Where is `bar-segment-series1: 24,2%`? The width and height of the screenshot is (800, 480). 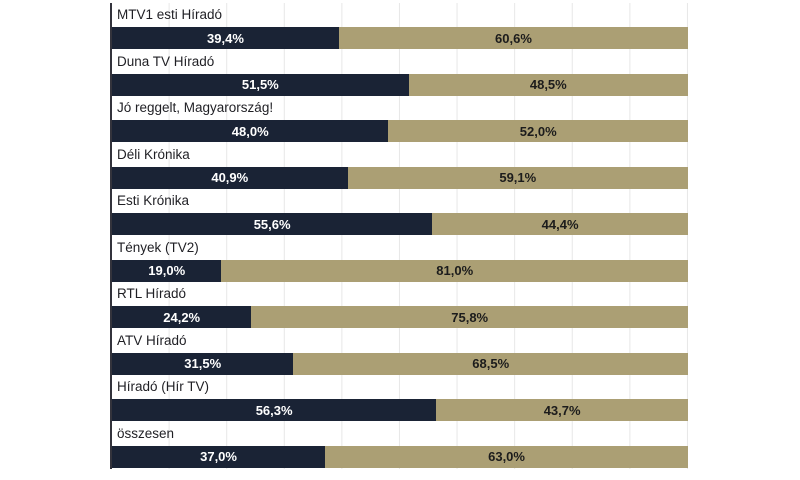 bar-segment-series1: 24,2% is located at coordinates (182, 317).